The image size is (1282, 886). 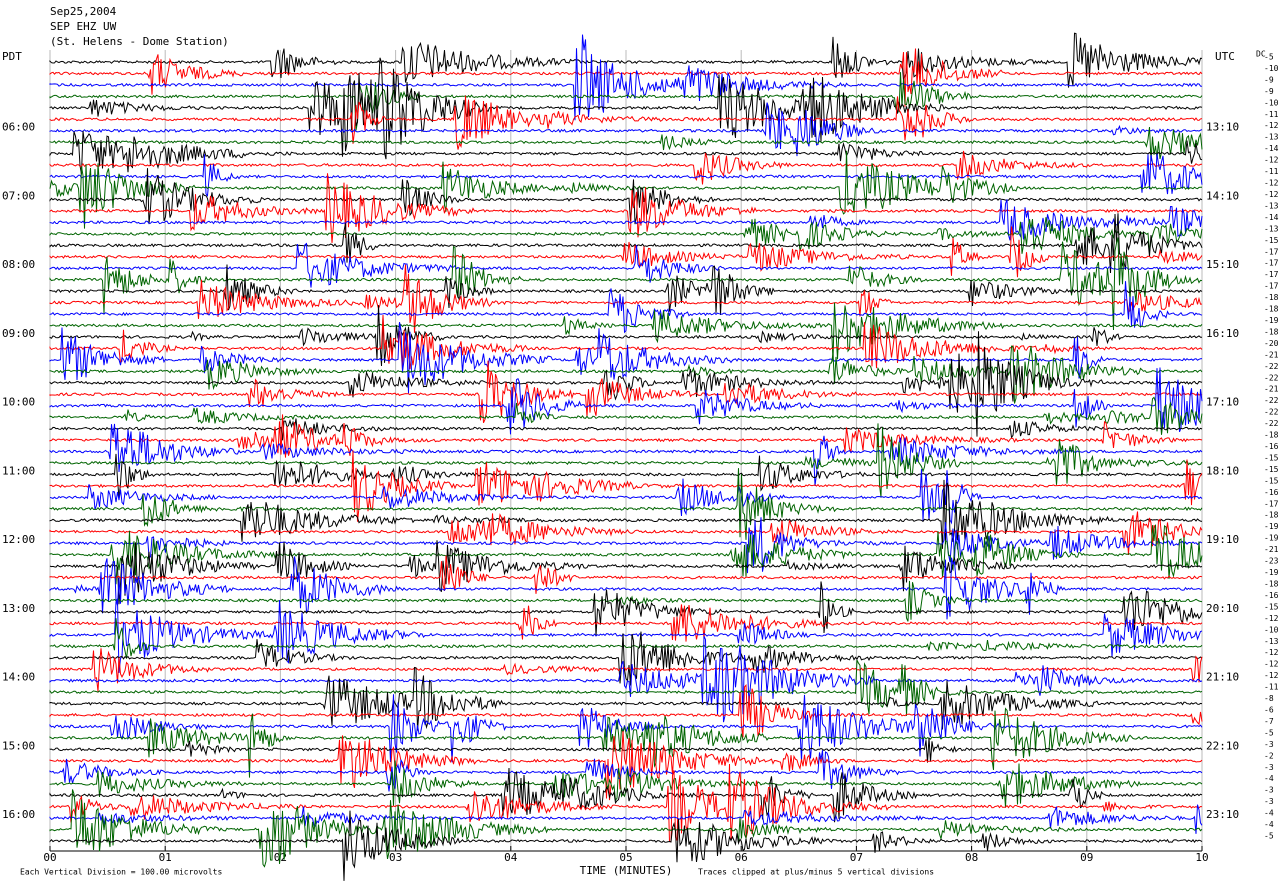 What do you see at coordinates (1222, 745) in the screenshot?
I see `right-time-label: 22:10` at bounding box center [1222, 745].